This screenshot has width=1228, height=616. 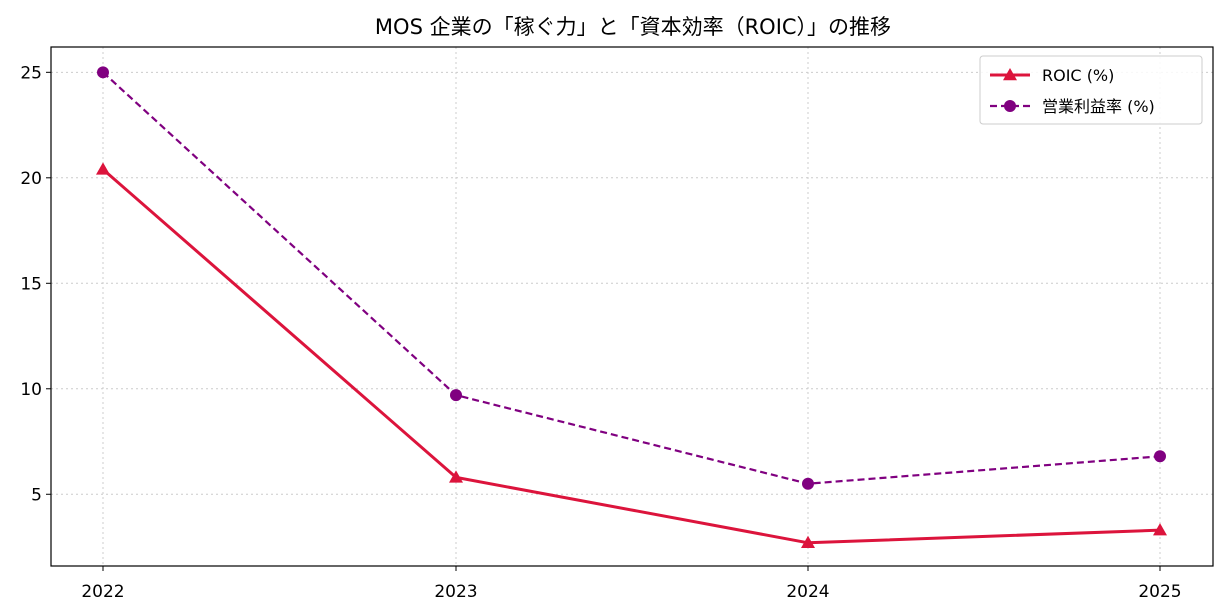 I want to click on legend-item: 営業利益率 (%), so click(x=1072, y=106).